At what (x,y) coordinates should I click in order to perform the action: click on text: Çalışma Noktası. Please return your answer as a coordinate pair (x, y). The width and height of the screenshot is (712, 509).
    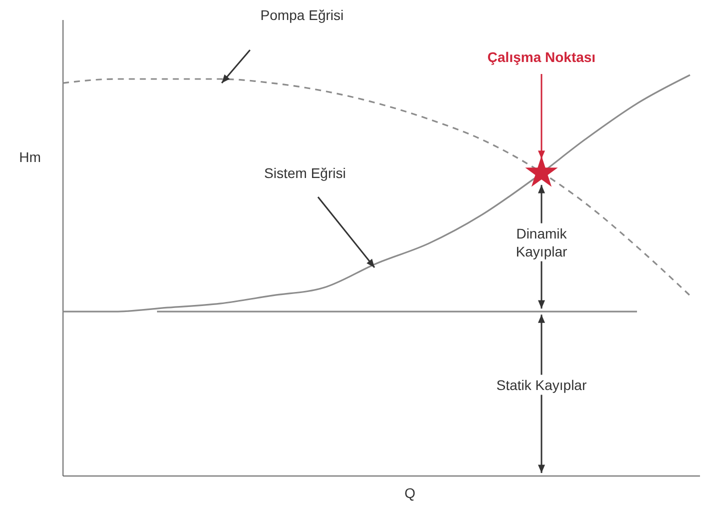
    Looking at the image, I should click on (541, 57).